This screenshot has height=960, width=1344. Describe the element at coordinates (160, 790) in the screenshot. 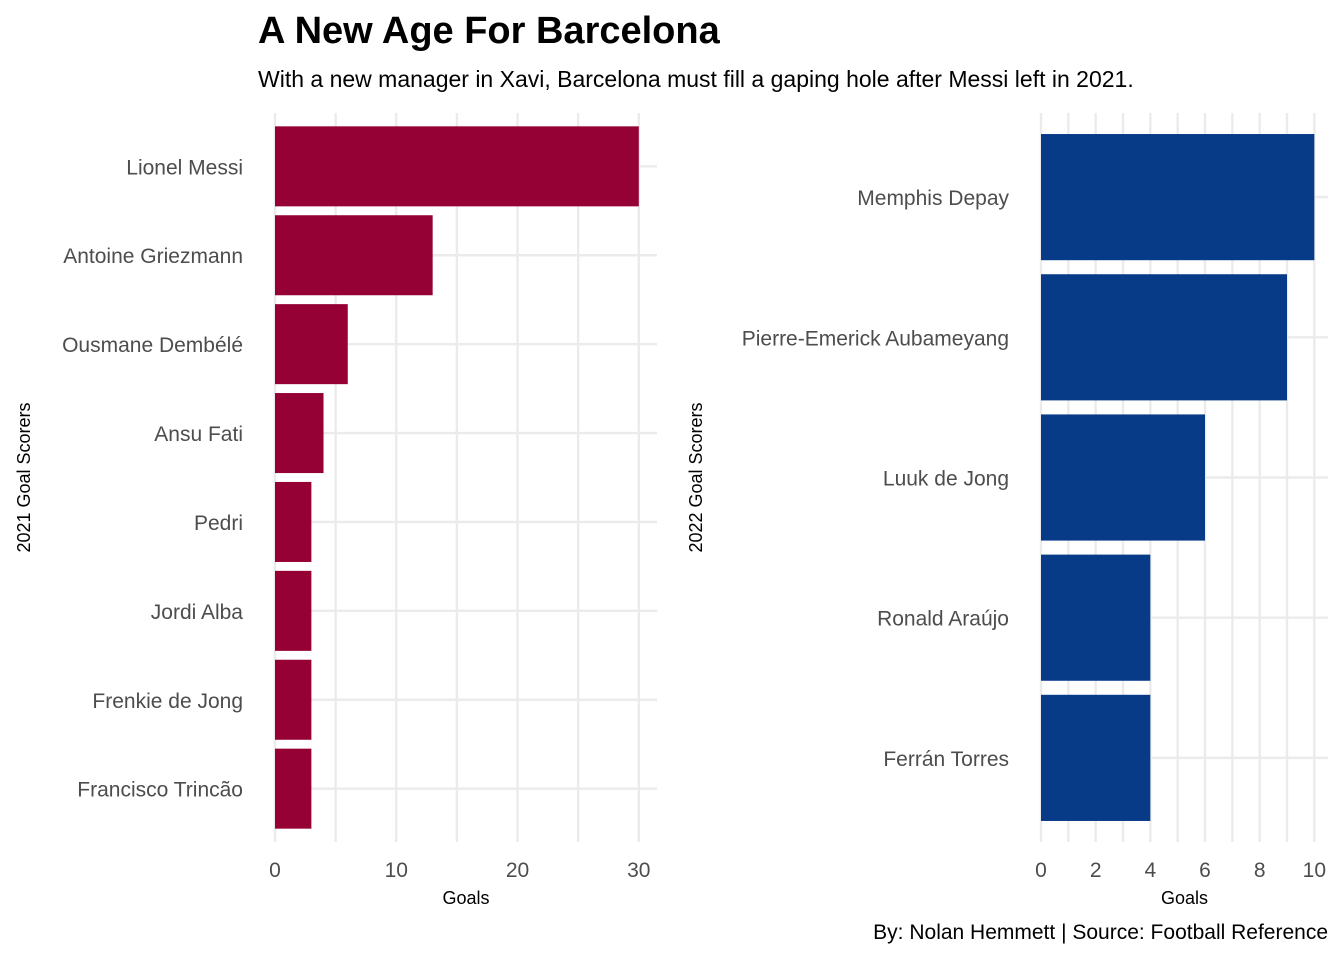

I see `scorers-2021-category-label: Francisco Trincão` at that location.